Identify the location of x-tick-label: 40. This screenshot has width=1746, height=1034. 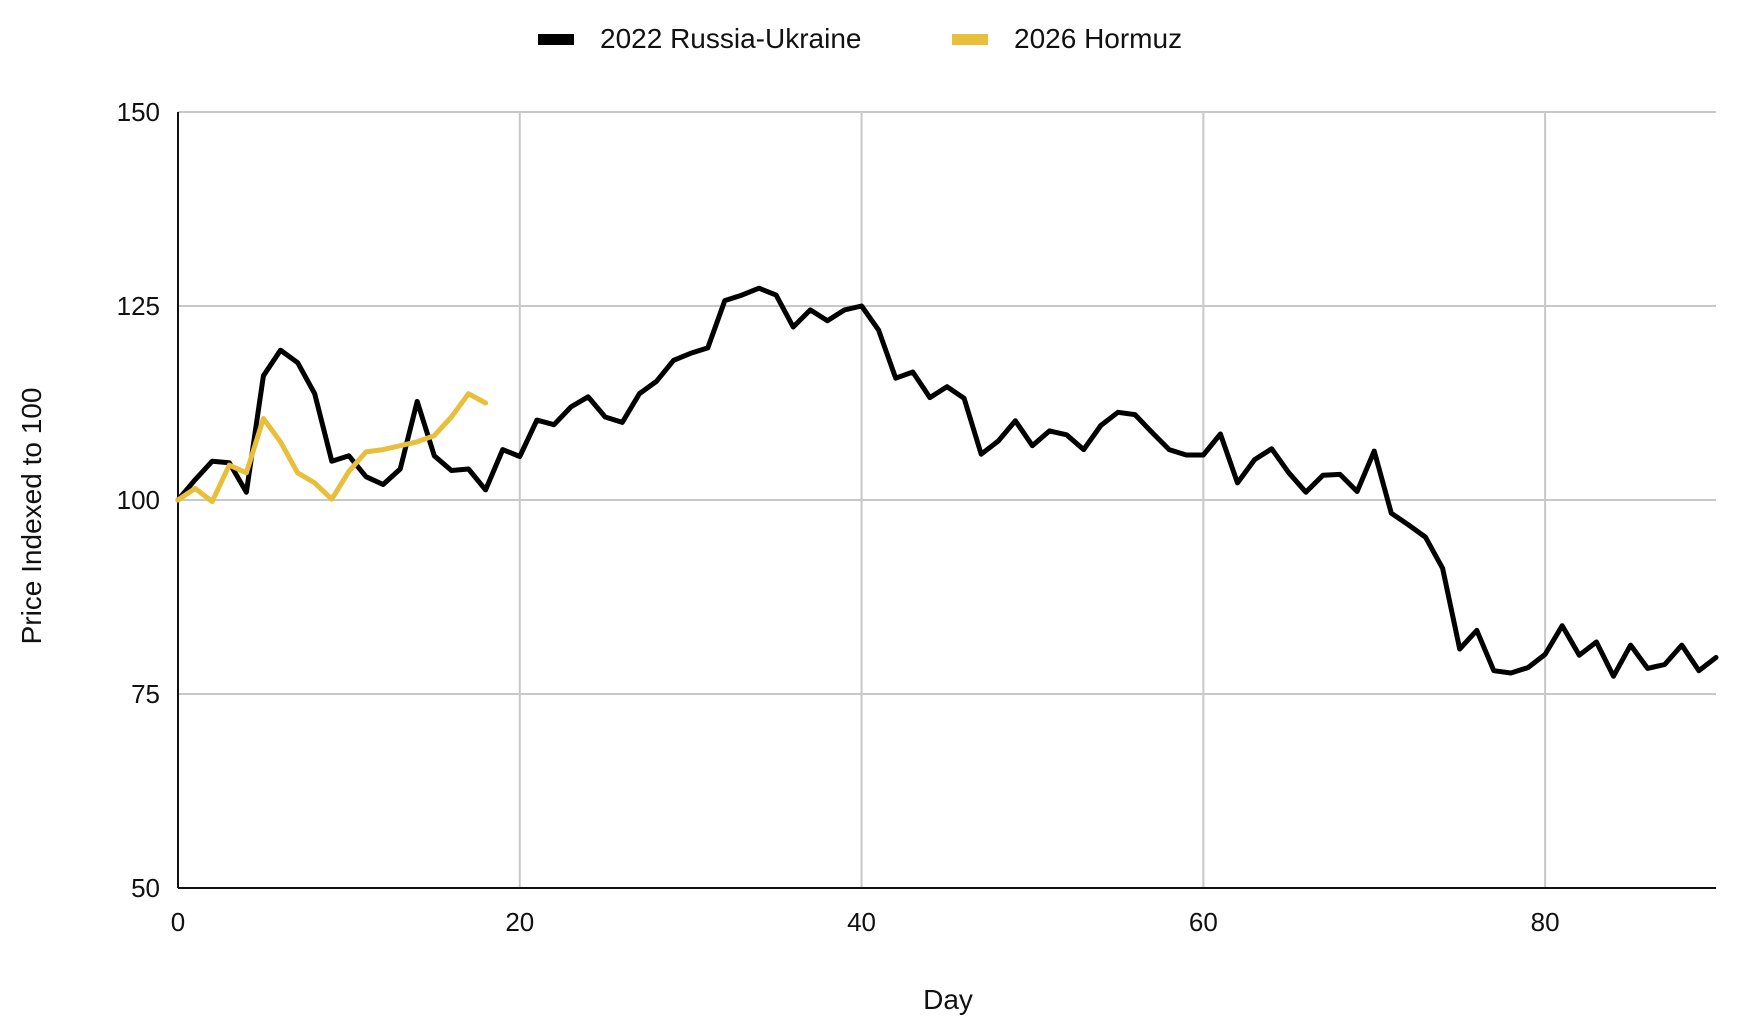
(861, 922).